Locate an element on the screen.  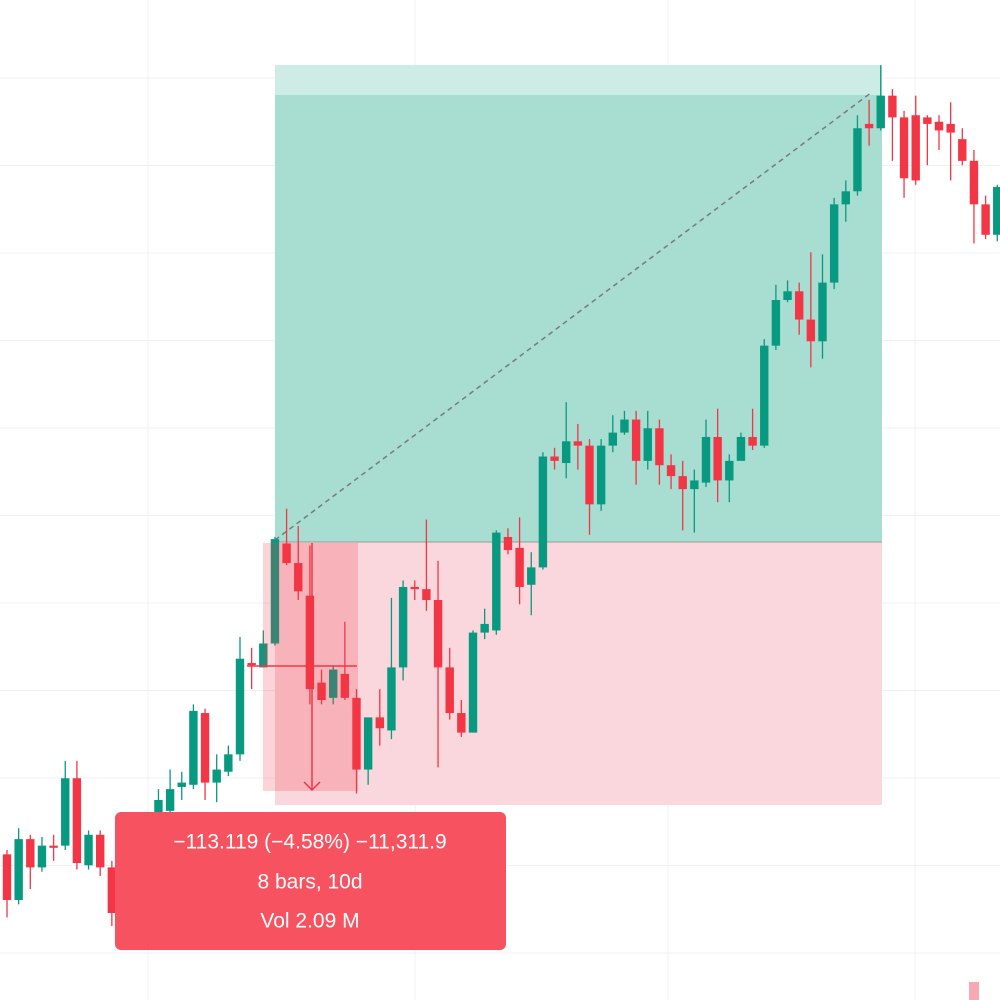
tooltip-line: Vol 2.09 M is located at coordinates (309, 921).